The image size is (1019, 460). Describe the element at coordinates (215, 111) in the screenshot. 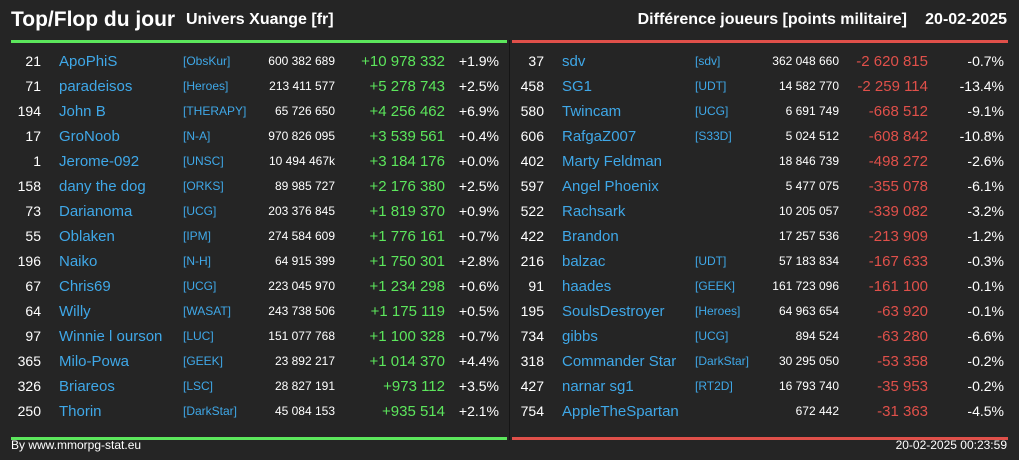

I see `alliance-link: [THERAPY]` at that location.